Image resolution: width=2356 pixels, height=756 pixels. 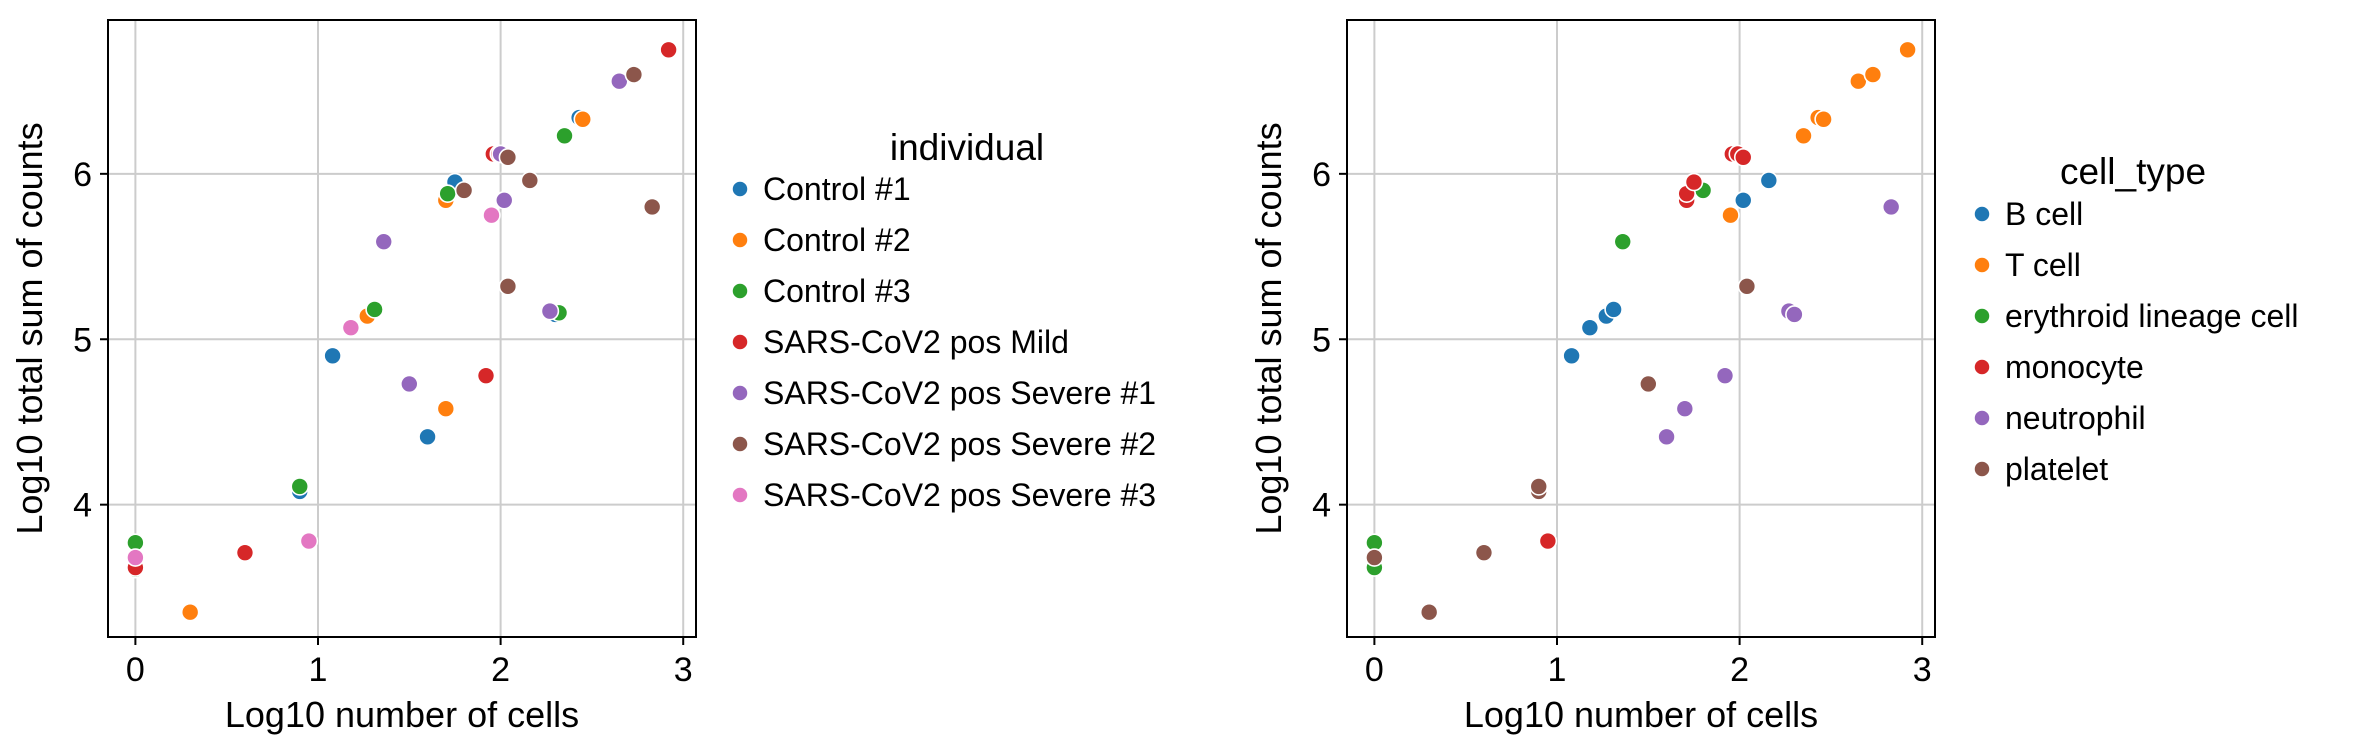 I want to click on legend-label: monocyte, so click(x=2074, y=367).